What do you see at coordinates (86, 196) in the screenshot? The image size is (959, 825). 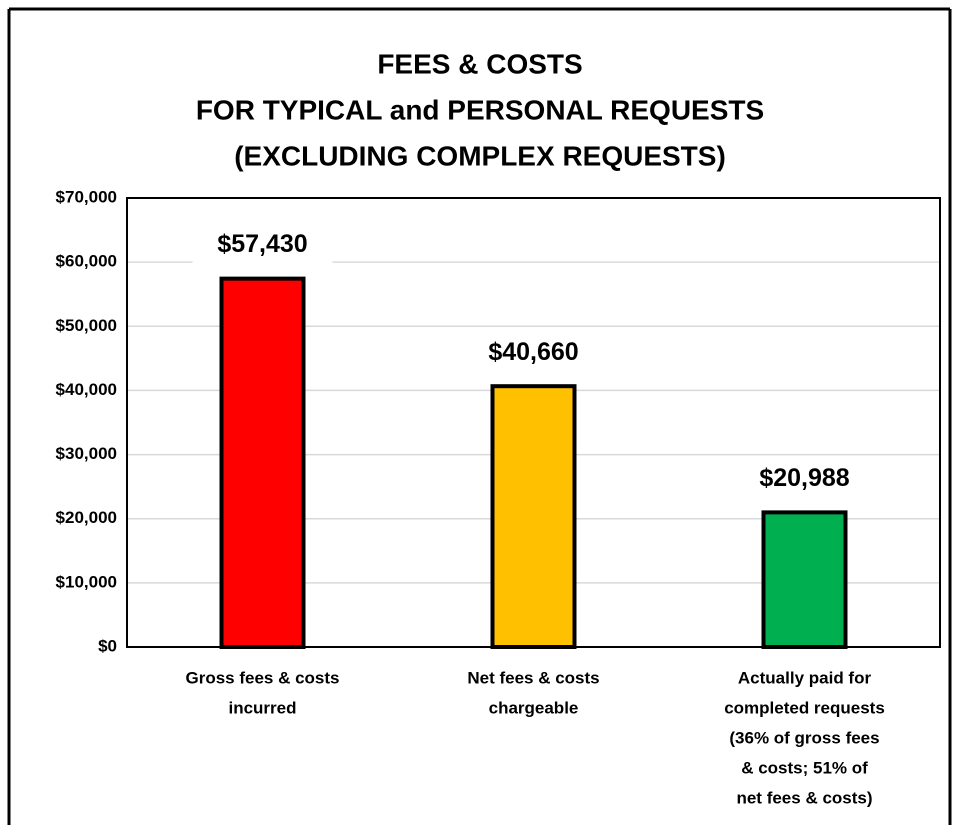 I see `y-tick-label: $70,000` at bounding box center [86, 196].